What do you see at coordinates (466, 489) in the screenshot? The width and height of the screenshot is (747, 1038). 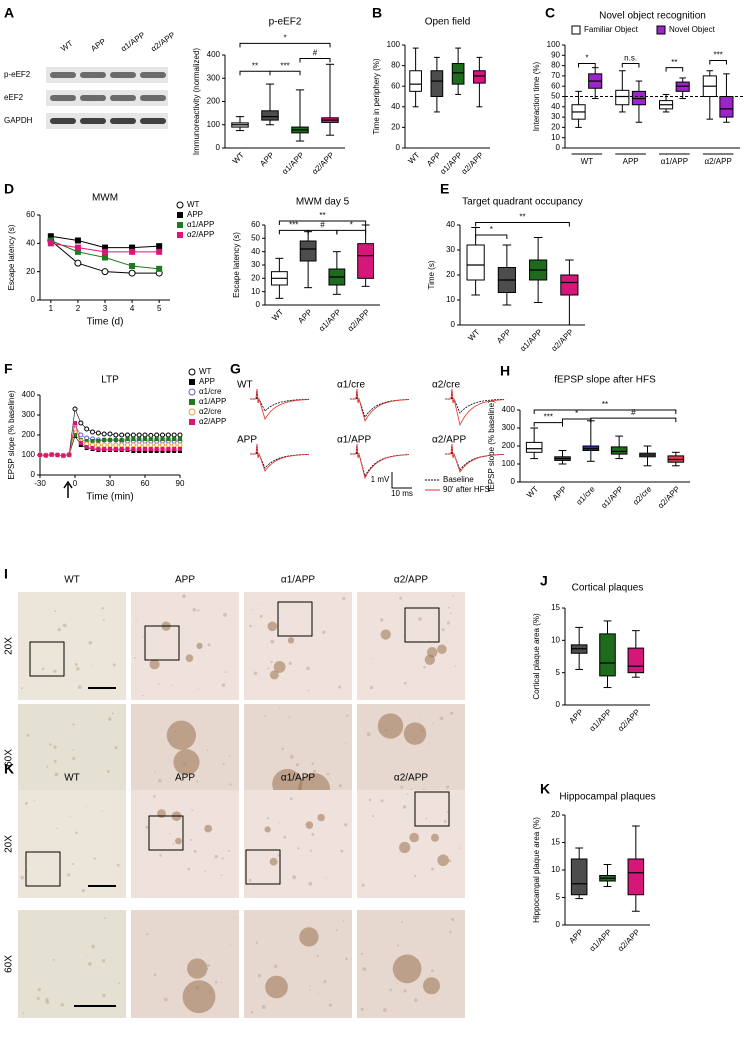 I see `legend-label: 90' after HFS` at bounding box center [466, 489].